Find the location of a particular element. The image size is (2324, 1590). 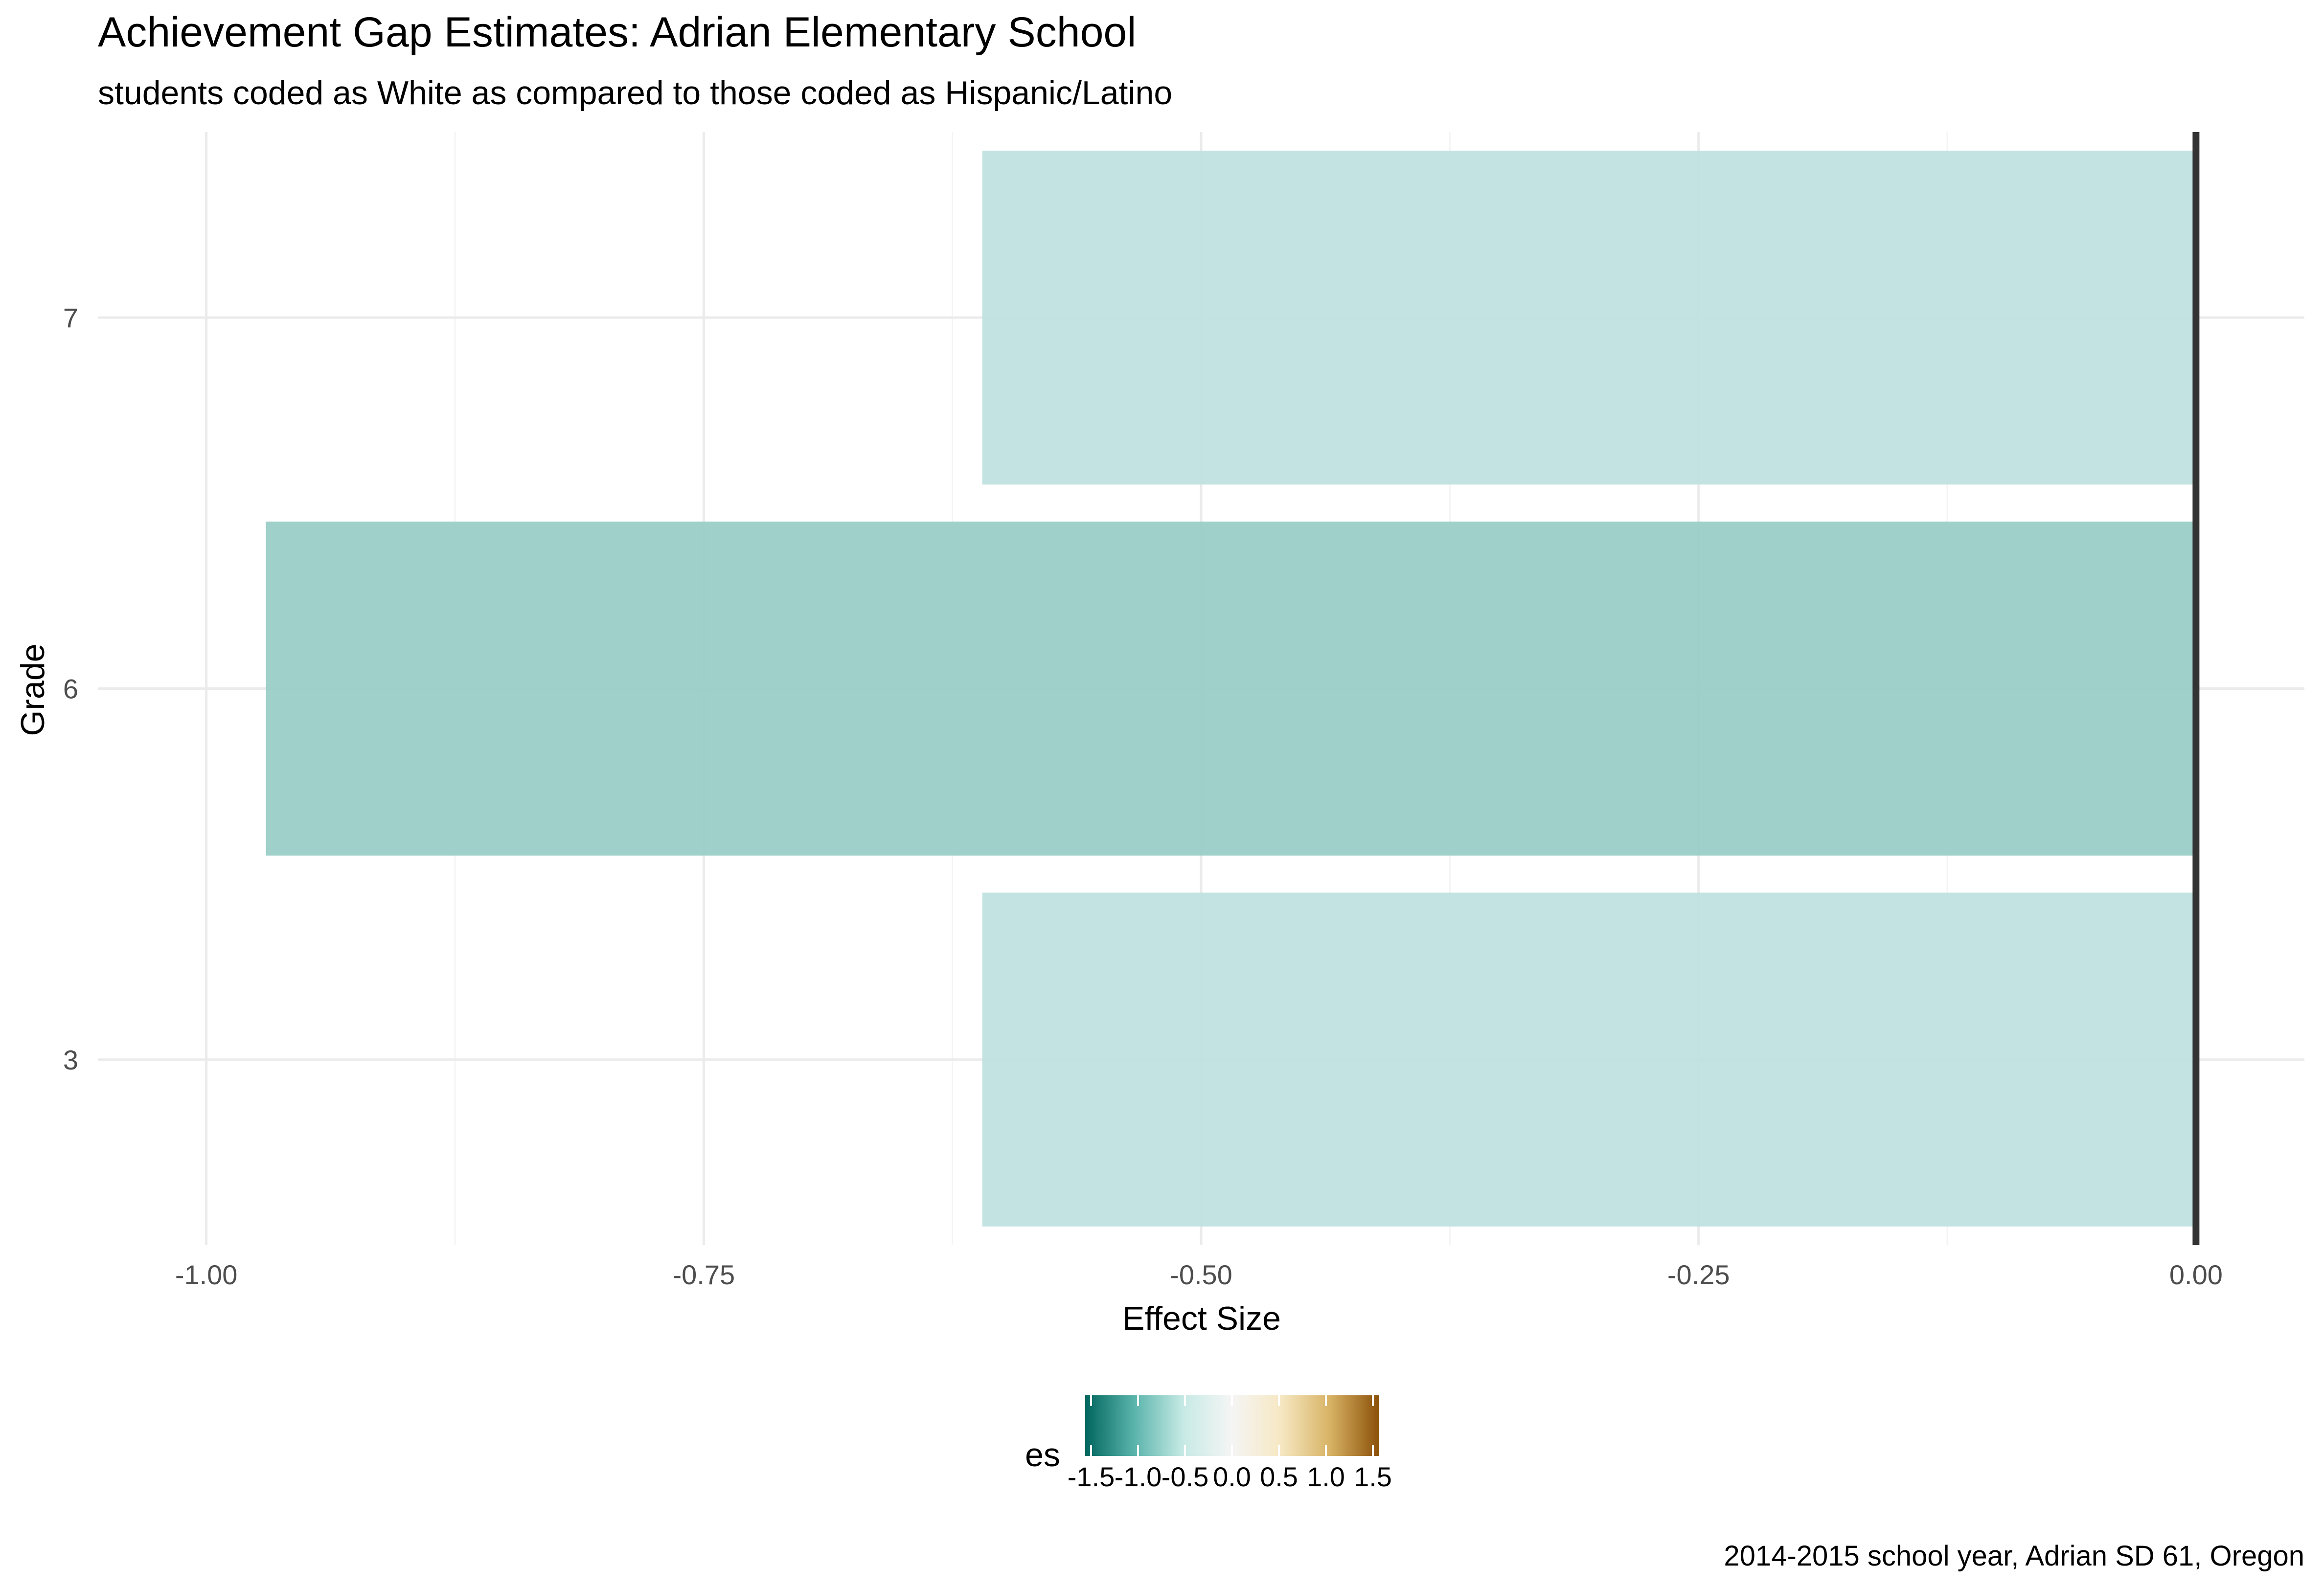

legend-tick-label: -1.5 is located at coordinates (1092, 1477).